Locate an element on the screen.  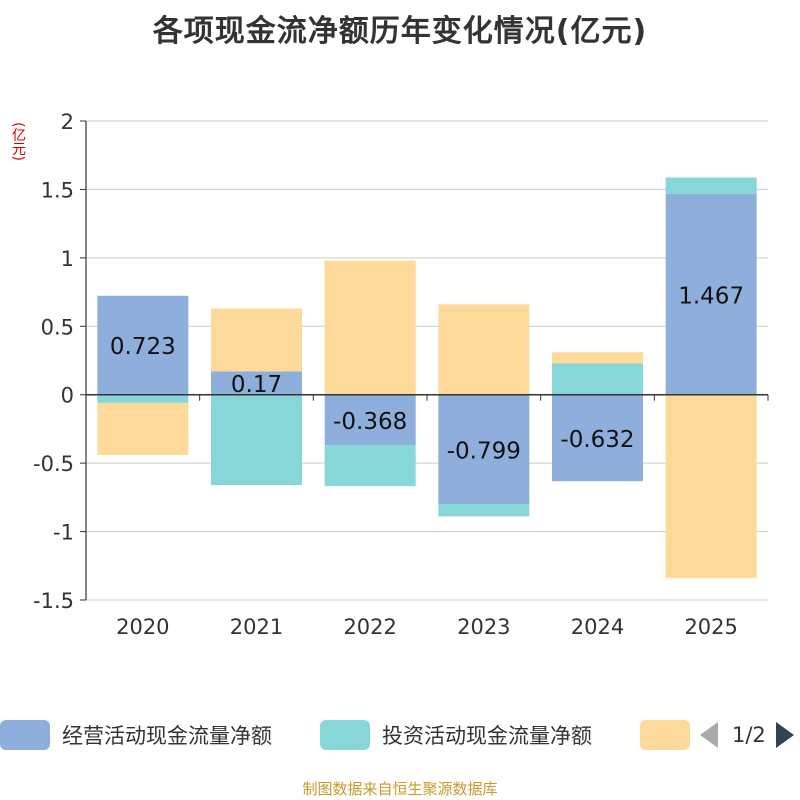
legend-item-operating: 经营活动现金流量净额 is located at coordinates (136, 735).